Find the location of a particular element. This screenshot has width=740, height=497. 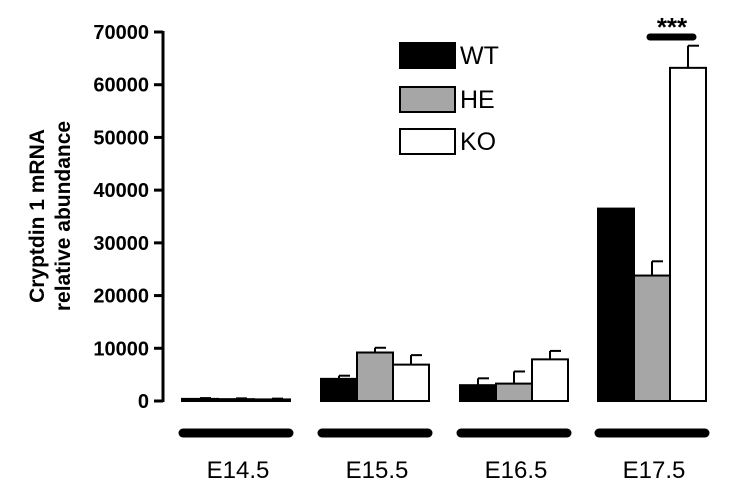

y-tick-label: 50000 is located at coordinates (121, 138).